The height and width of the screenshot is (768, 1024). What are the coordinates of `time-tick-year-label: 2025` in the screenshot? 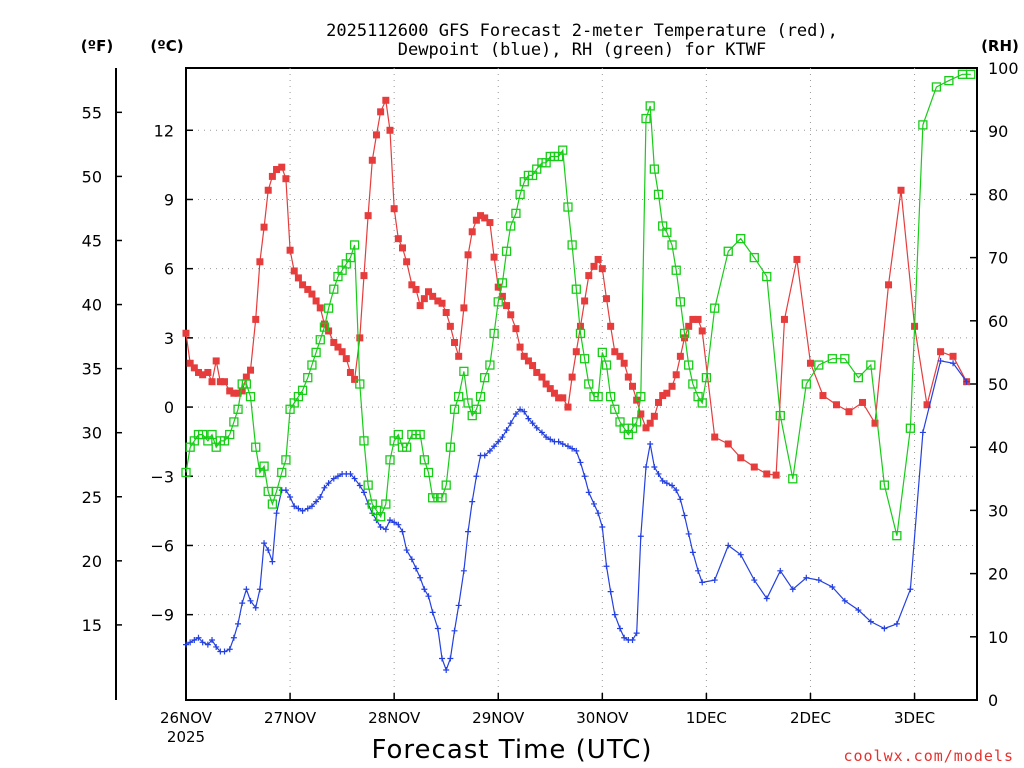 It's located at (186, 737).